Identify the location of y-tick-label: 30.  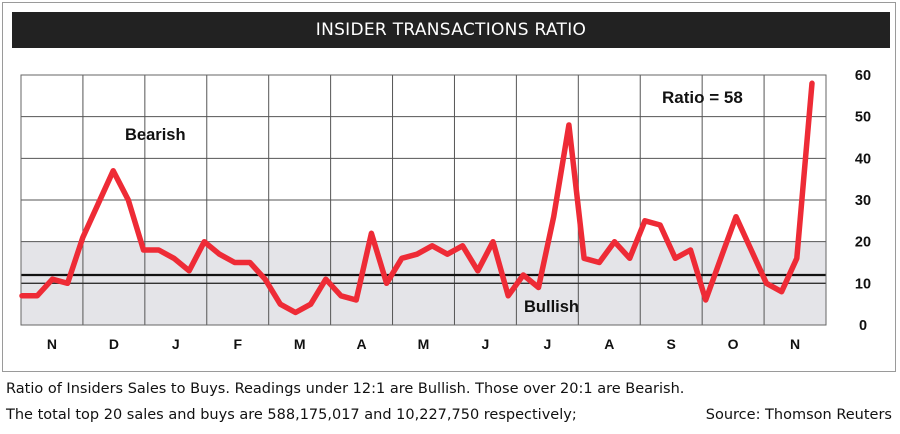
(863, 201).